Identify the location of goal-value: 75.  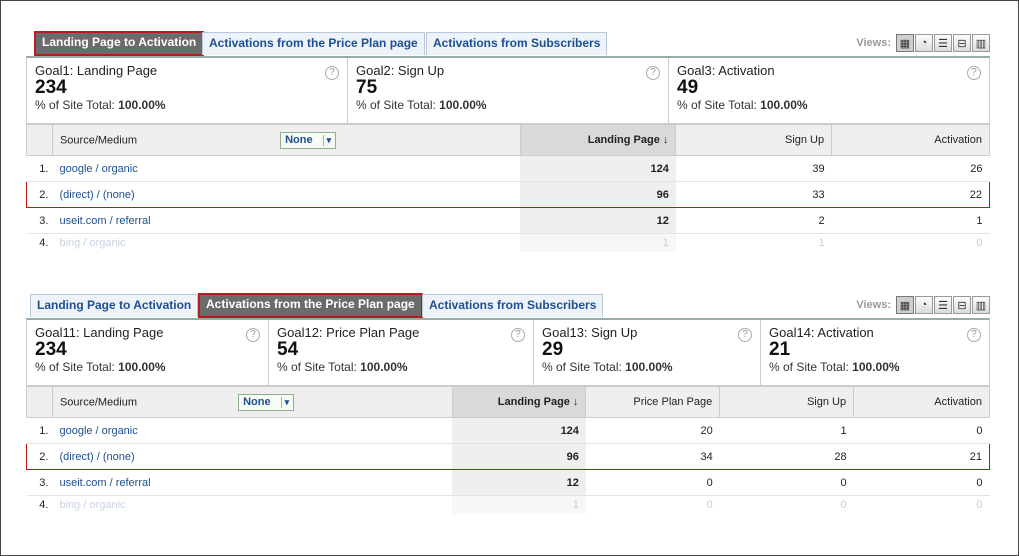
(367, 87).